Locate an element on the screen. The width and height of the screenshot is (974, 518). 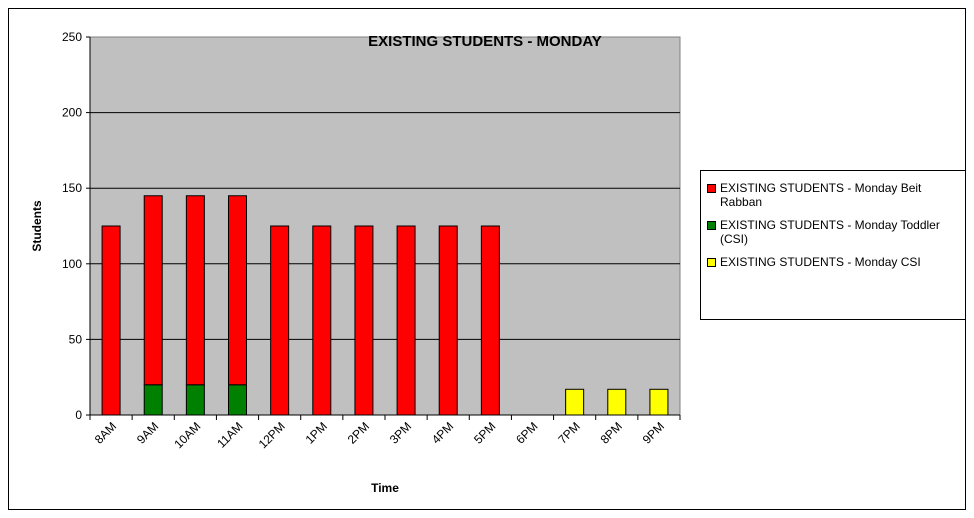
y-axis-label: Students is located at coordinates (37, 226).